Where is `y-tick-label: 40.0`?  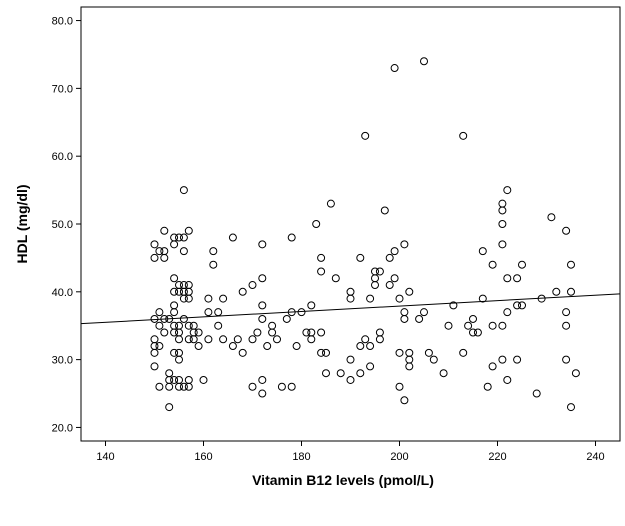
y-tick-label: 40.0 is located at coordinates (62, 293).